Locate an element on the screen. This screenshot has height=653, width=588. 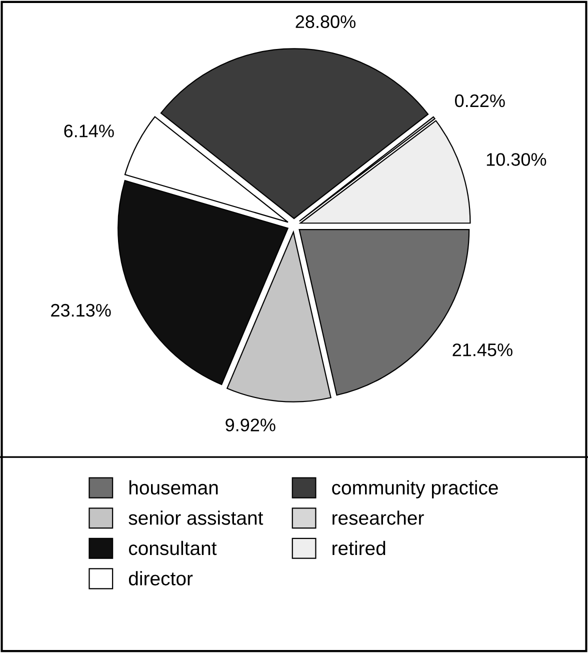
legend-label: senior assistant is located at coordinates (196, 517).